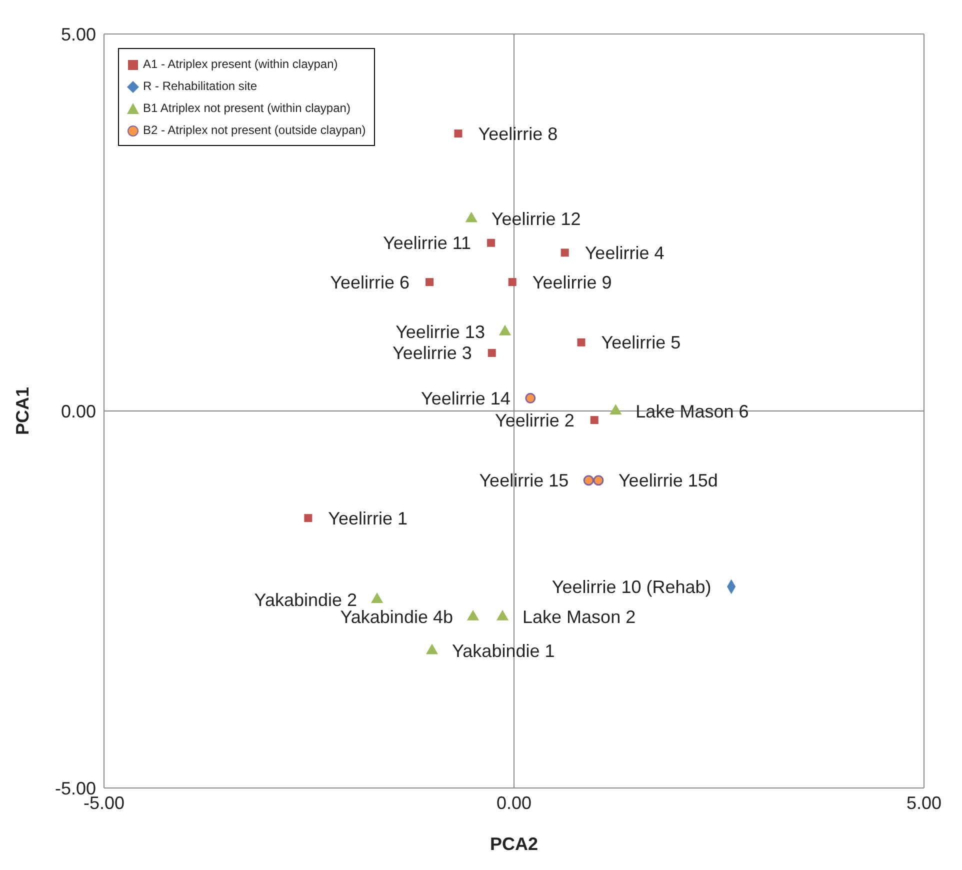 The image size is (962, 870). What do you see at coordinates (240, 64) in the screenshot?
I see `legend-label: A1 - Atriplex present (within claypan)` at bounding box center [240, 64].